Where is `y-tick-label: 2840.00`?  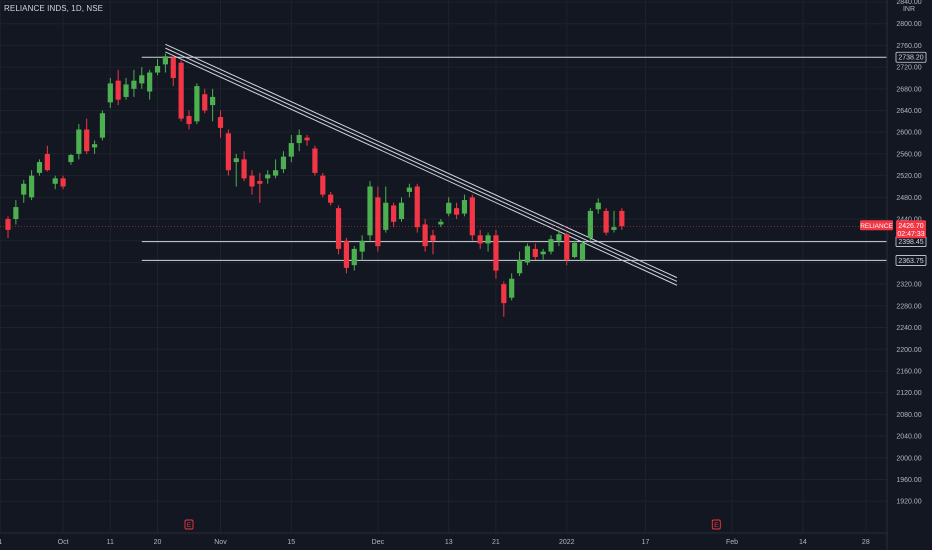
y-tick-label: 2840.00 is located at coordinates (908, 3).